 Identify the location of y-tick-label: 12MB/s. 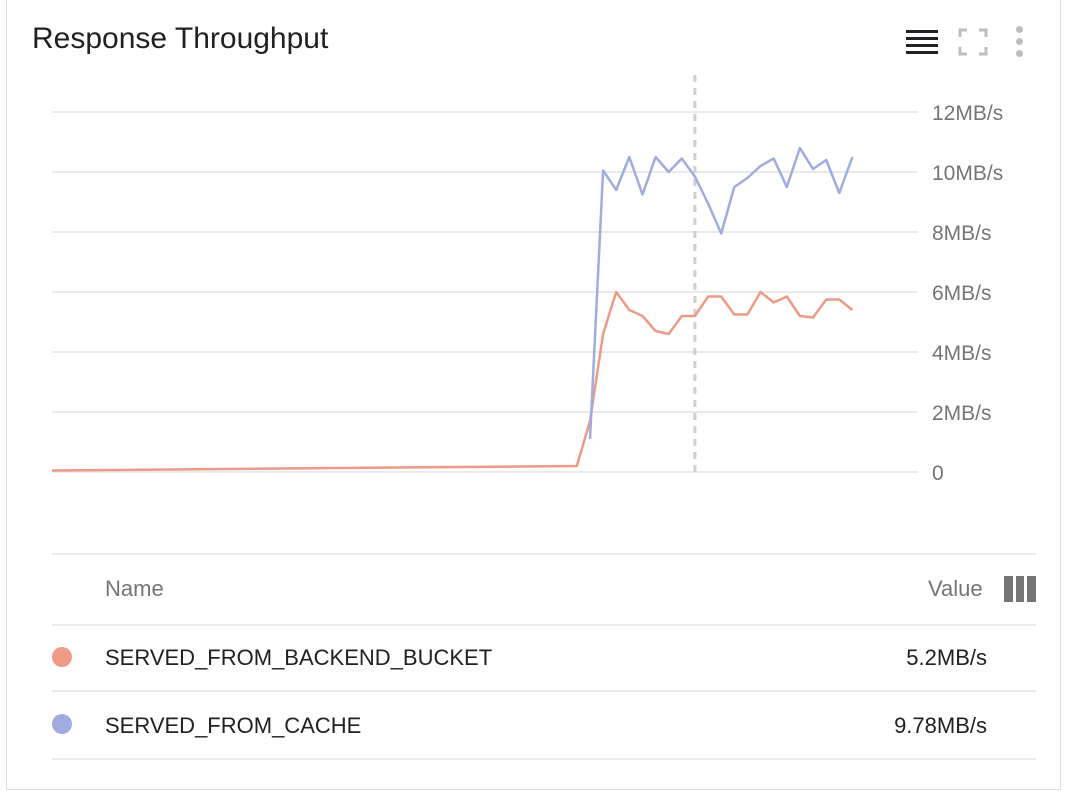
(967, 113).